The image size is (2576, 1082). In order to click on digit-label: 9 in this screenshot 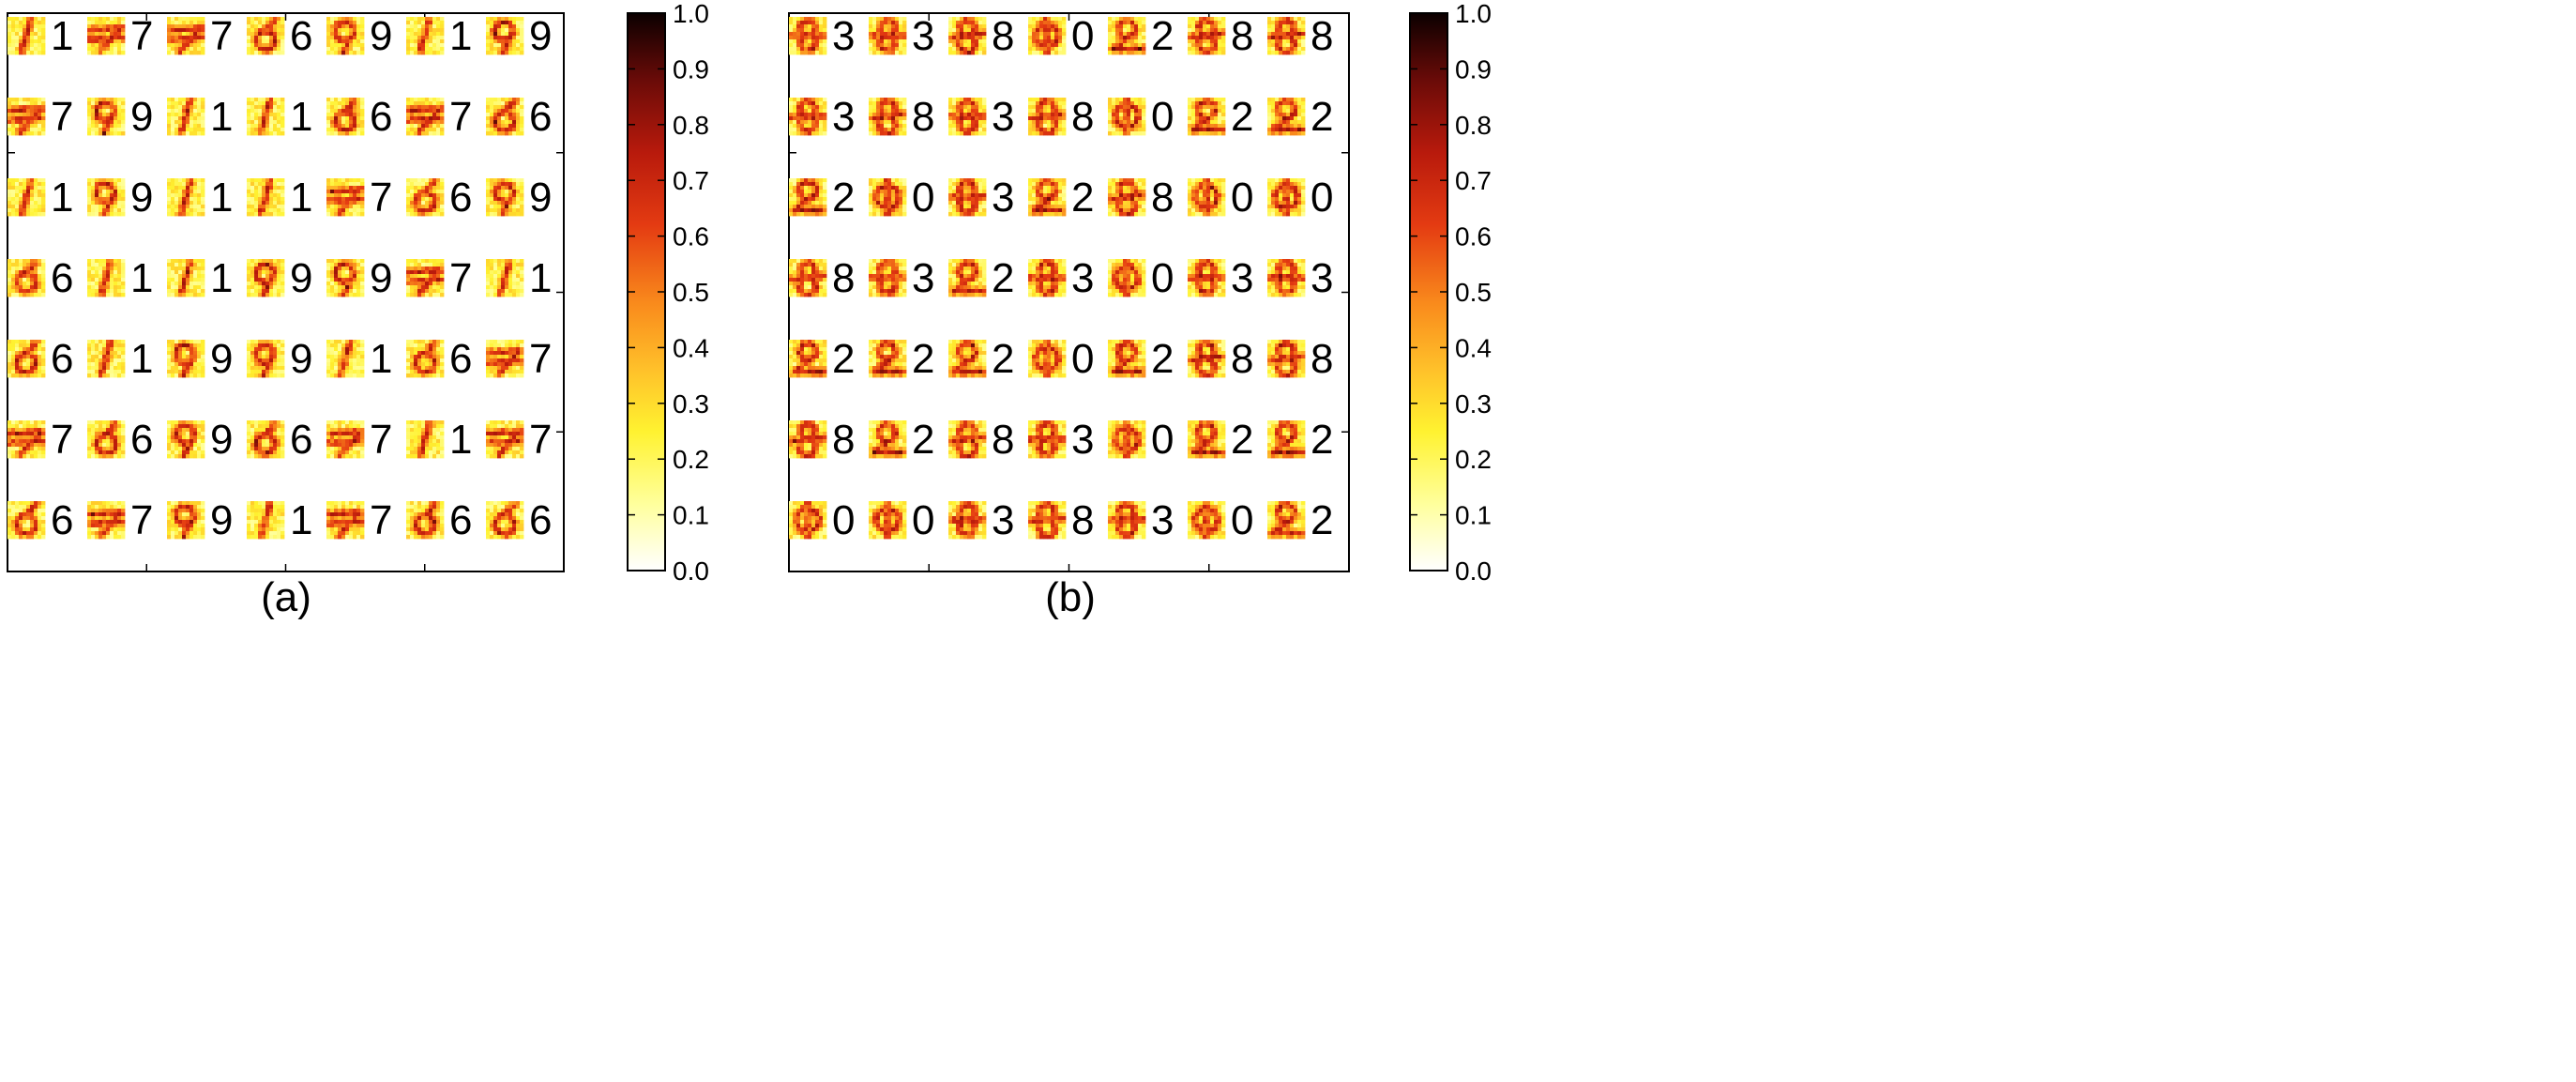, I will do `click(221, 359)`.